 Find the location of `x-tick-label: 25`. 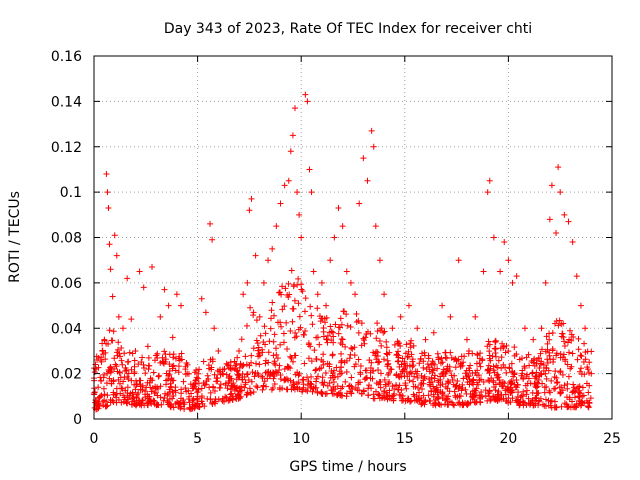

x-tick-label: 25 is located at coordinates (612, 439).